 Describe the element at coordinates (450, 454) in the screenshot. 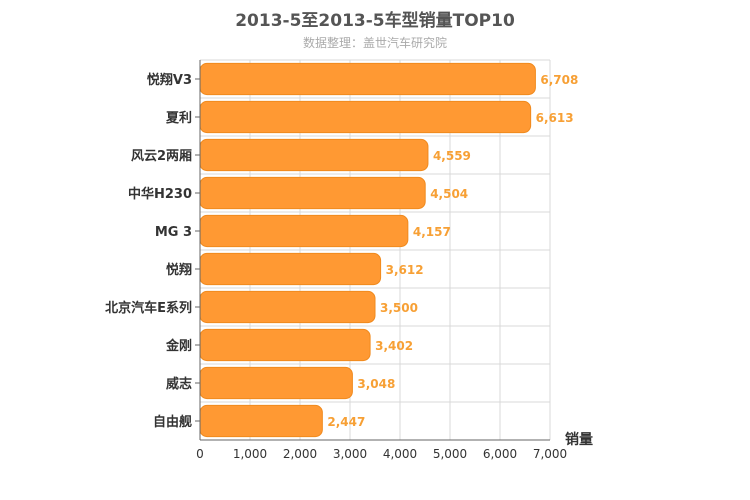

I see `x-tick-label: 5,000` at that location.